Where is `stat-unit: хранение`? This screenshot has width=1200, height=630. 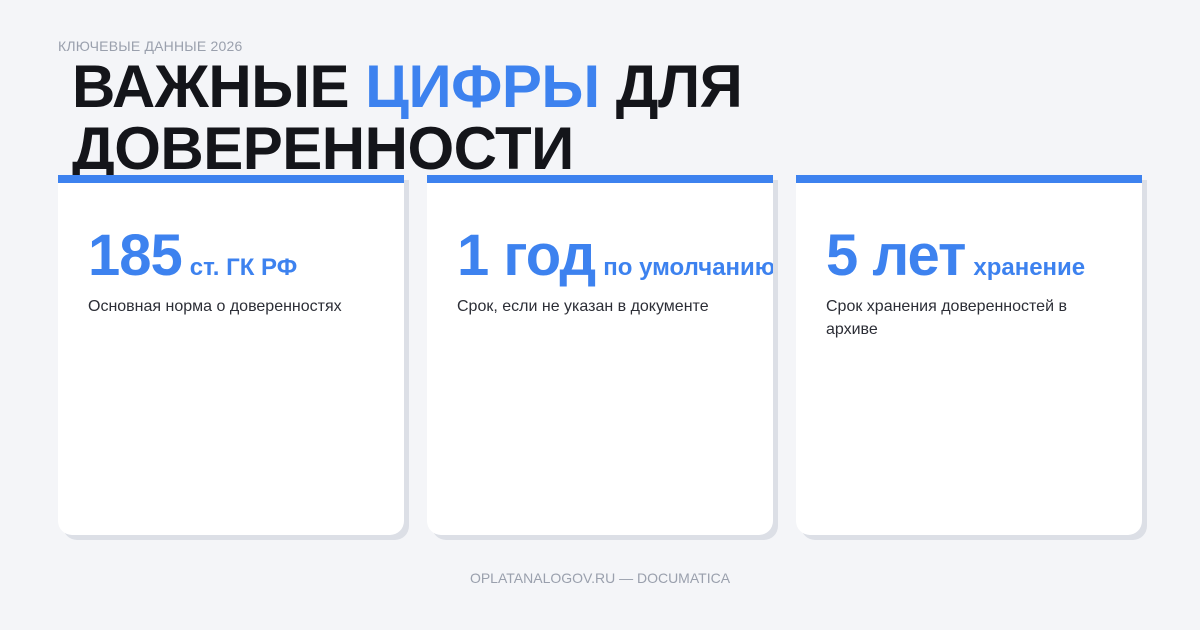
stat-unit: хранение is located at coordinates (1029, 267).